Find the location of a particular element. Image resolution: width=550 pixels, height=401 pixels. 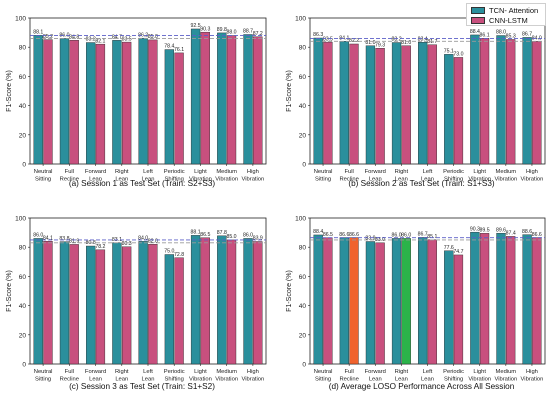

legend-label-cnn-lstm: CNN-LSTM is located at coordinates (508, 20).